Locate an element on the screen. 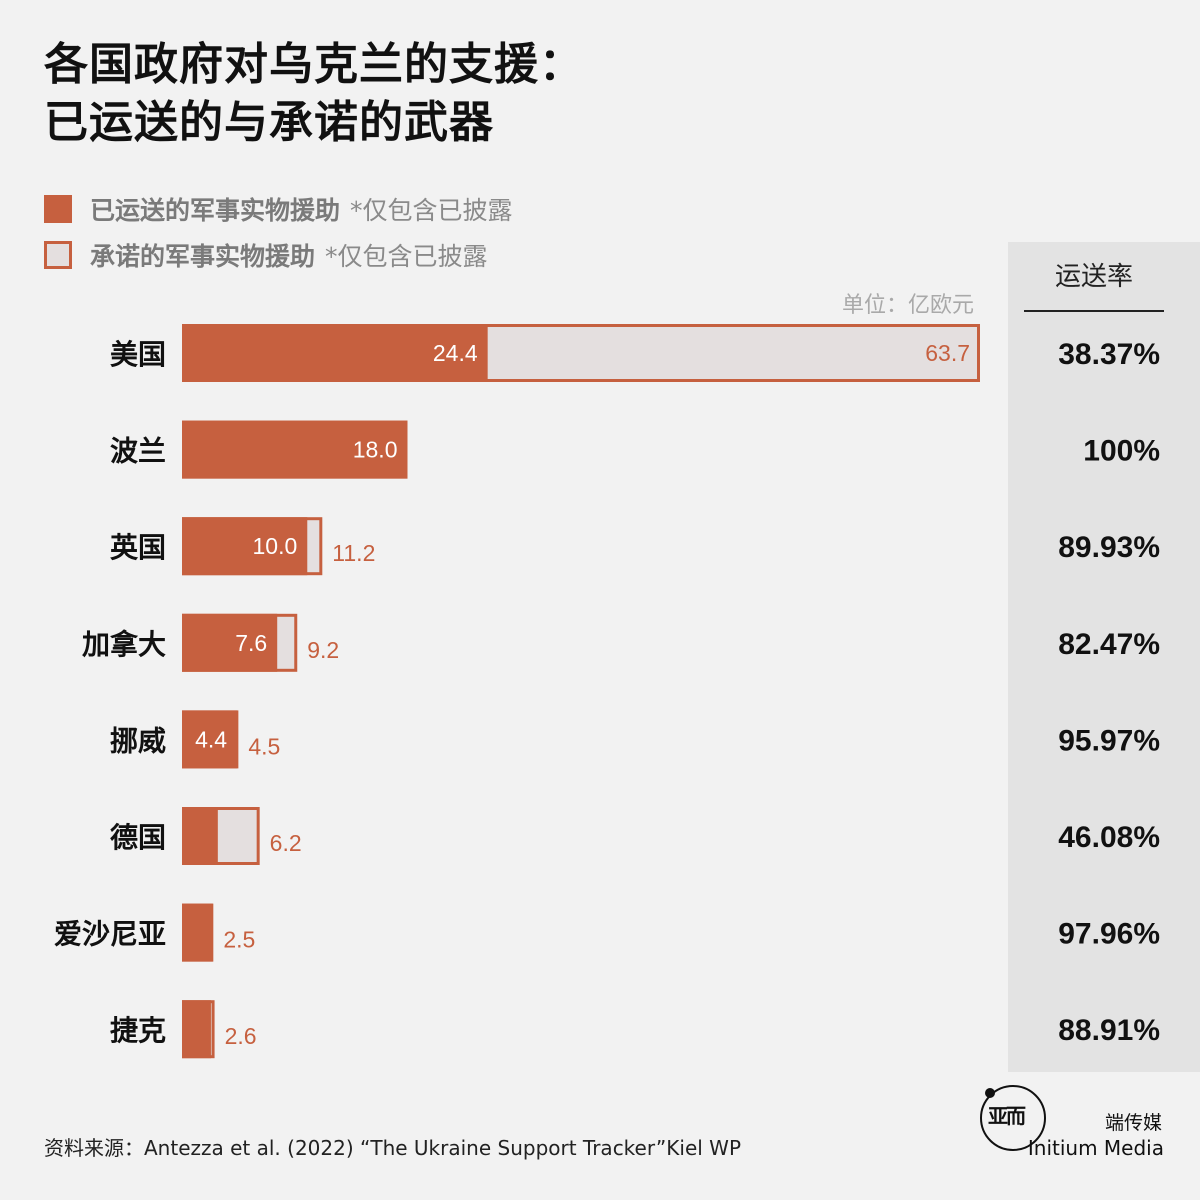 The image size is (1200, 1200). data-label-promised: 2.5 is located at coordinates (239, 940).